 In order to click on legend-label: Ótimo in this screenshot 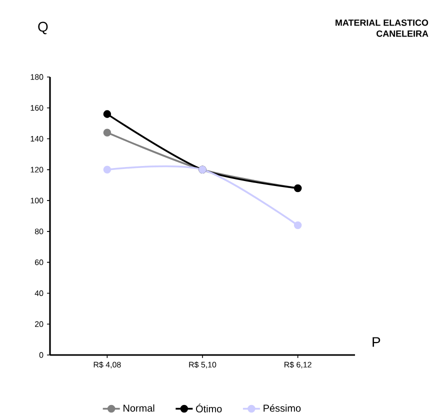, I will do `click(209, 408)`.